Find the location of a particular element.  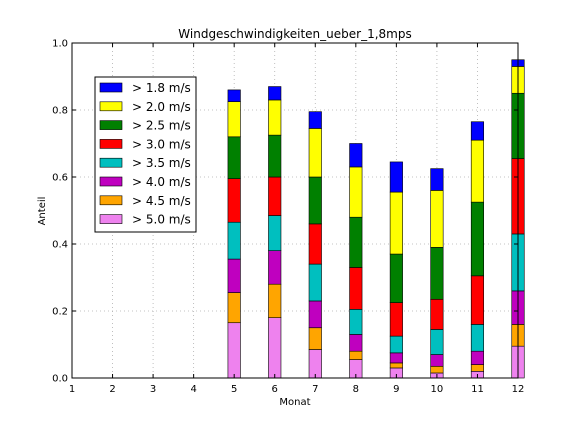

legend-label: > 2.0 m/s is located at coordinates (161, 107).